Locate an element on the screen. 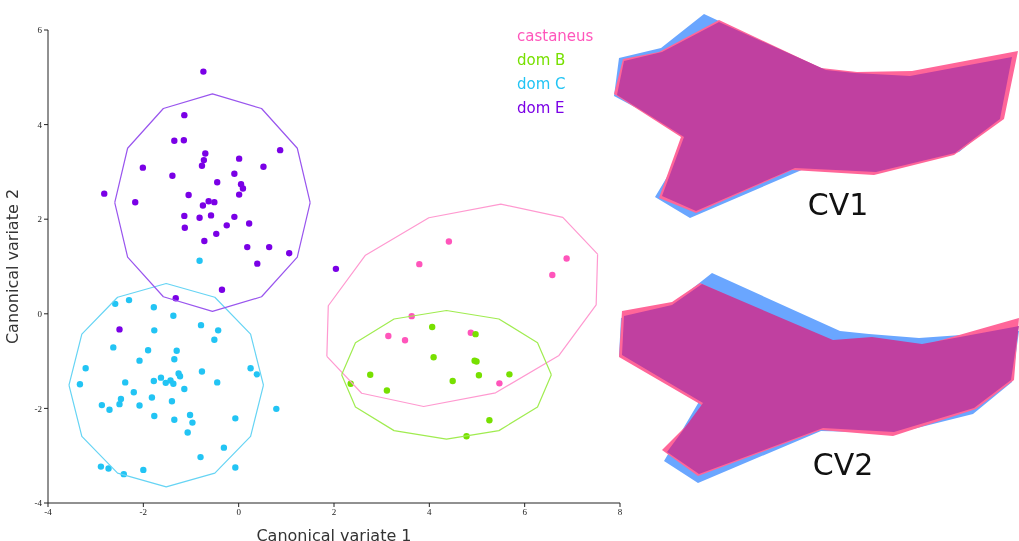  y-tick-label: 4 is located at coordinates (40, 124).